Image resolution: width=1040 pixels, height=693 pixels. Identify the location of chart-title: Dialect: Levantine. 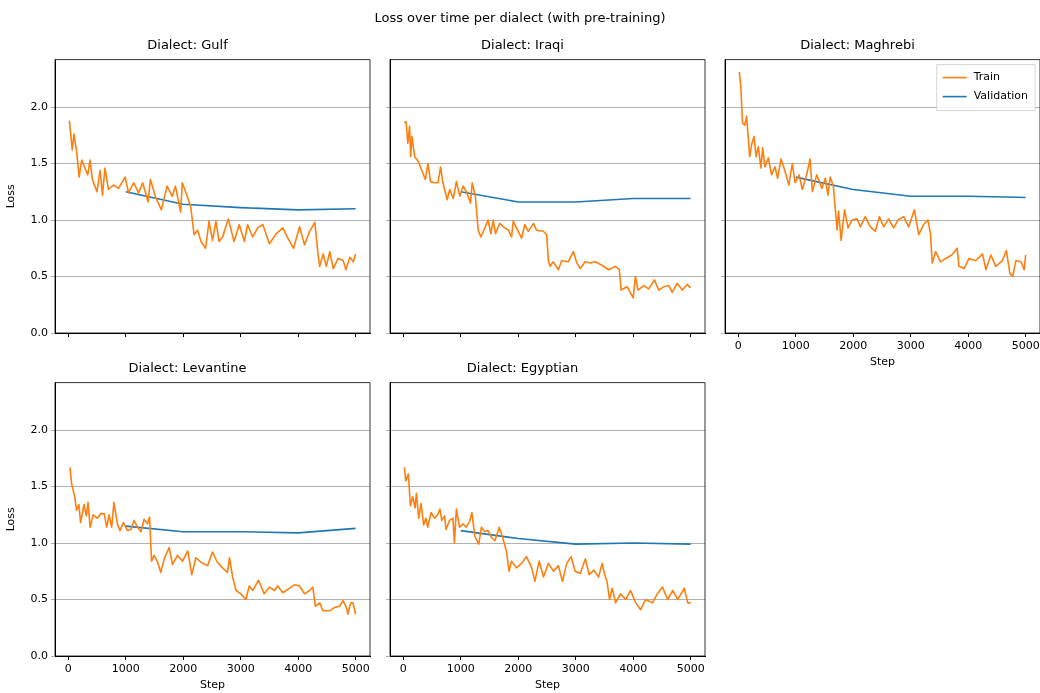
(187, 368).